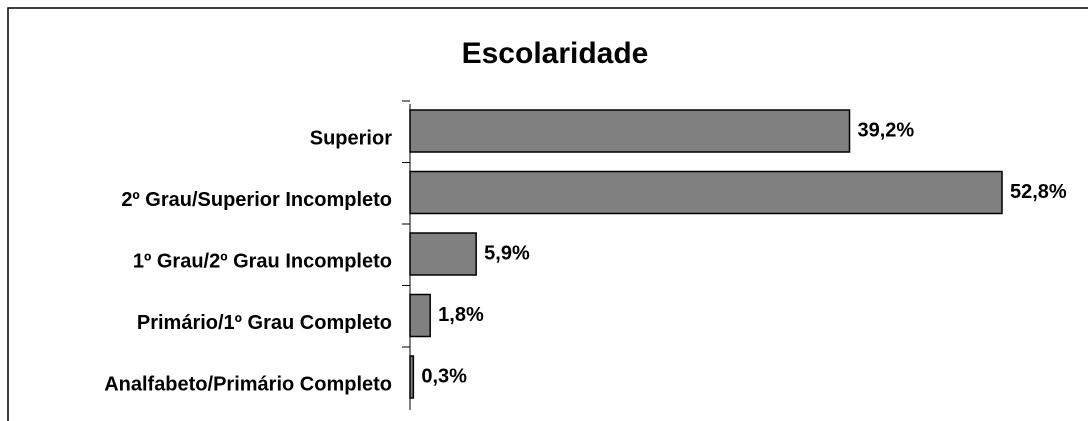 This screenshot has width=1088, height=421. Describe the element at coordinates (461, 315) in the screenshot. I see `value-label: 1,8%` at that location.